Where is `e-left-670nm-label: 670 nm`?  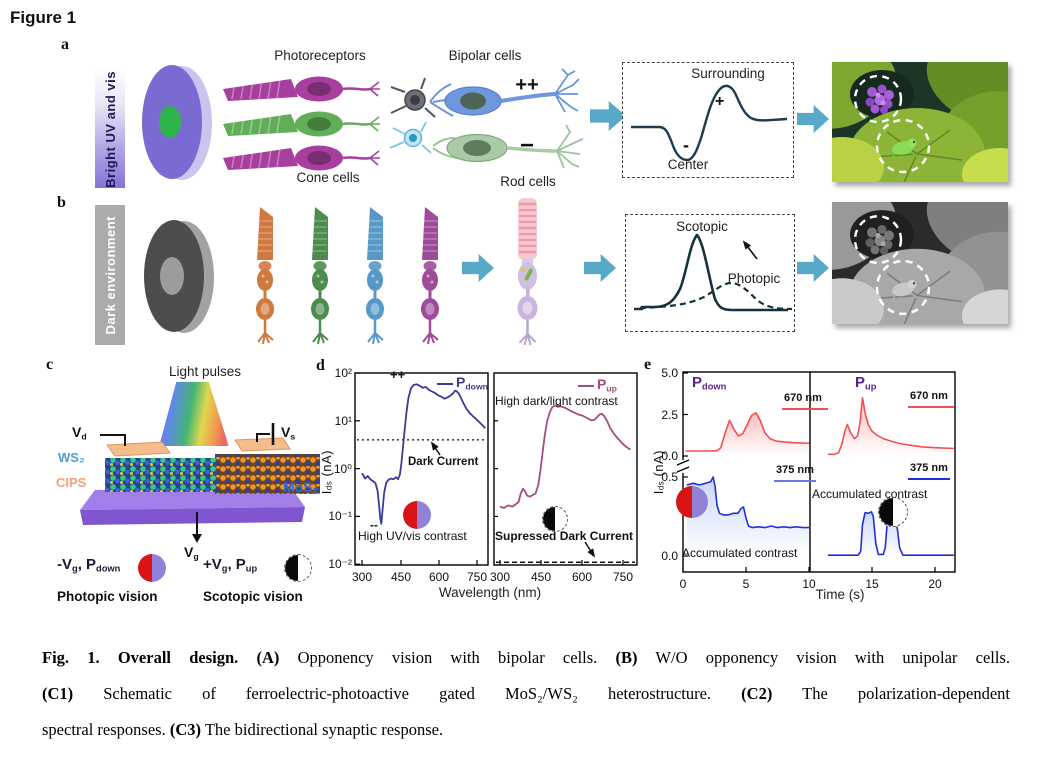
e-left-670nm-label: 670 nm is located at coordinates (803, 398).